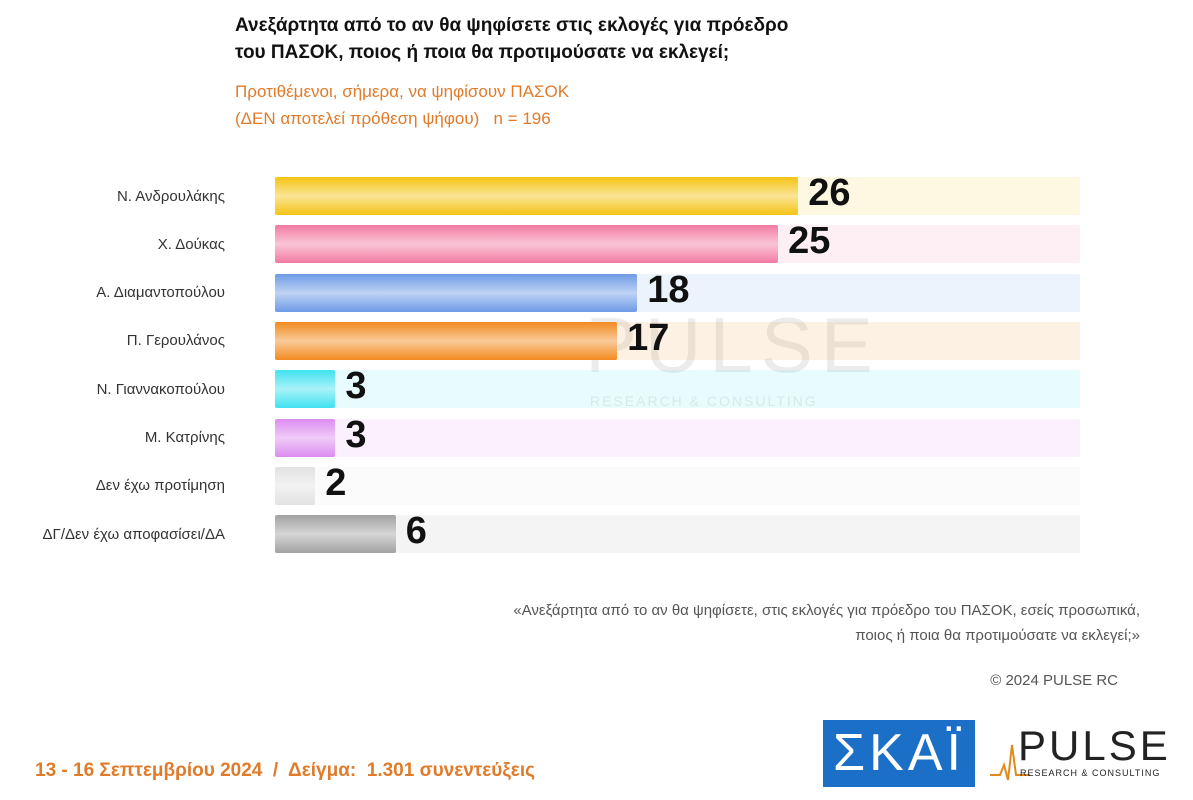 The height and width of the screenshot is (800, 1193). What do you see at coordinates (160, 293) in the screenshot?
I see `category-label: Α. Διαμαντοπούλου` at bounding box center [160, 293].